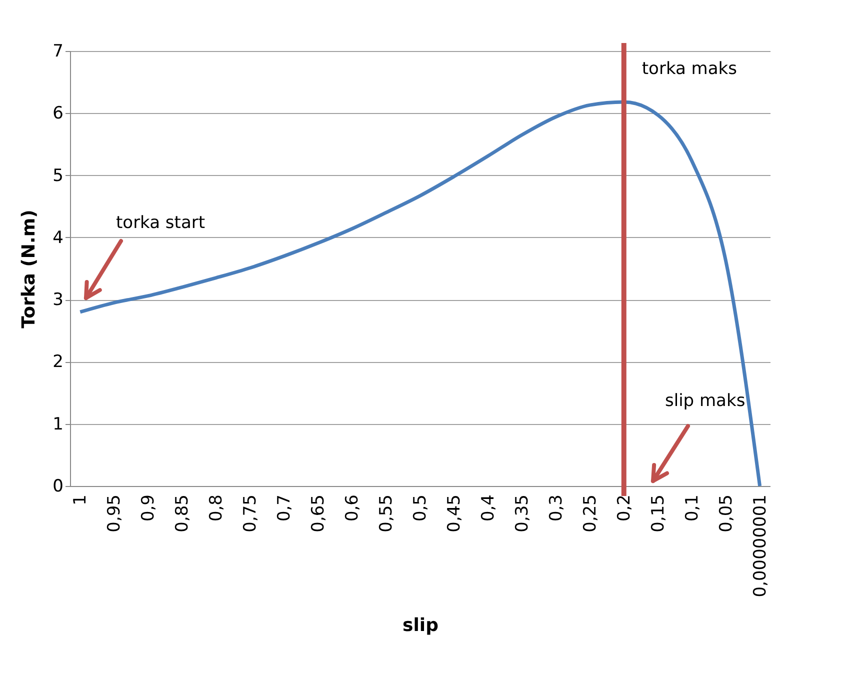 This screenshot has height=686, width=847. Describe the element at coordinates (58, 300) in the screenshot. I see `y-tick-label: 3` at that location.